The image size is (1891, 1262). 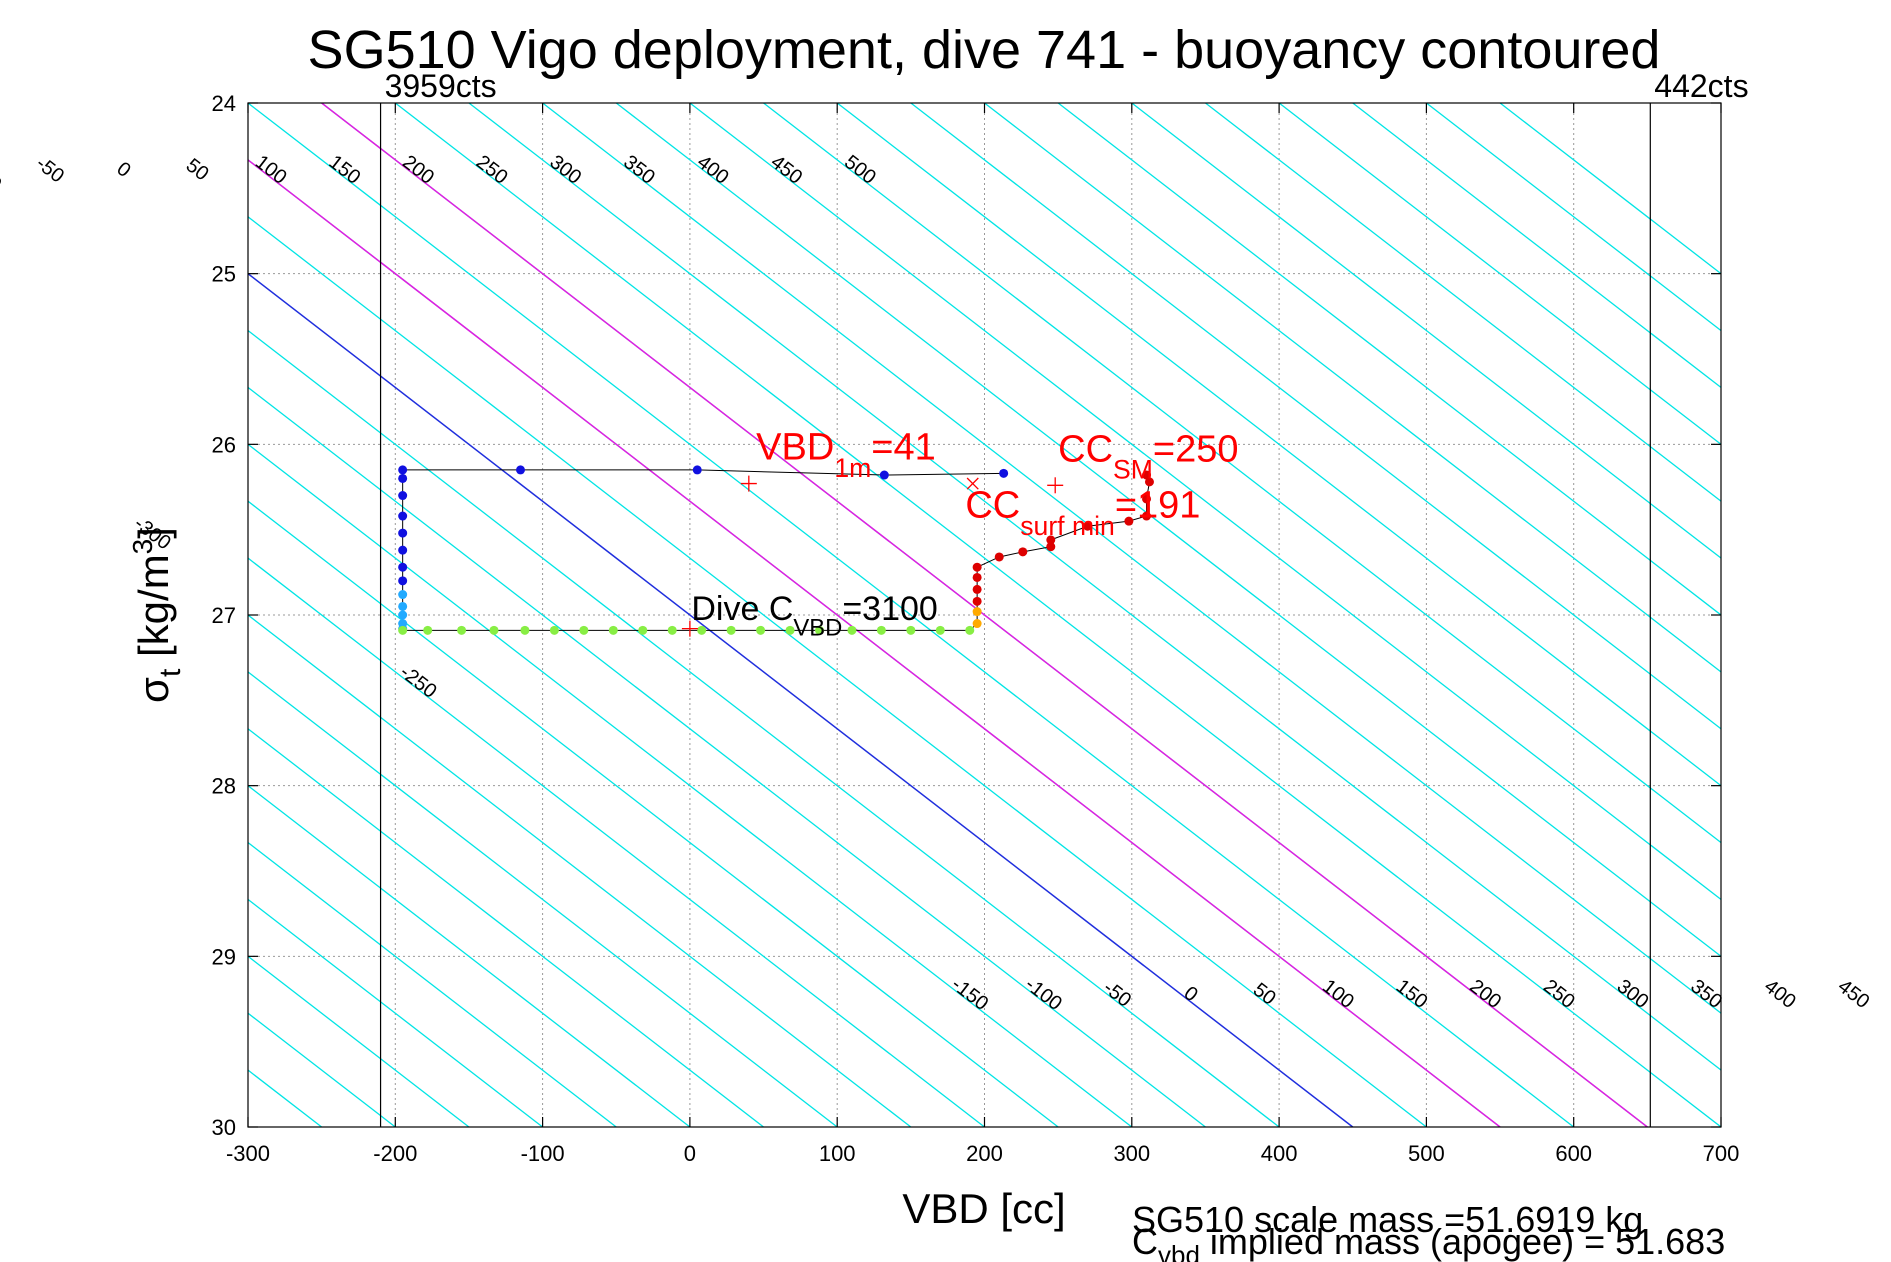 I want to click on series-red-surface, so click(x=1063, y=549).